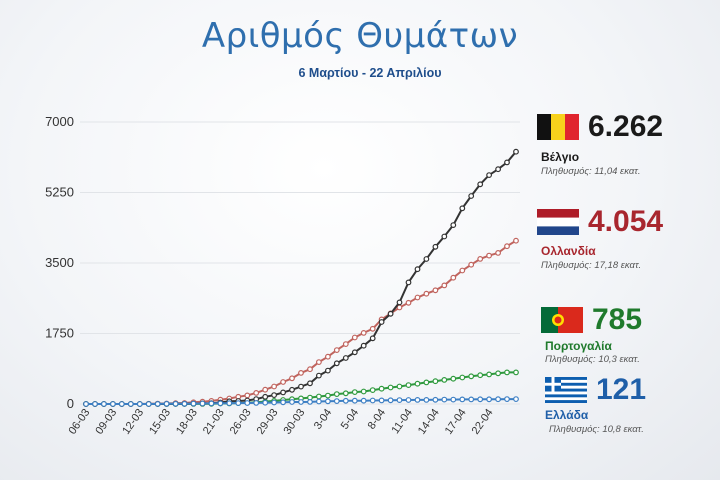 The width and height of the screenshot is (720, 480). What do you see at coordinates (59, 192) in the screenshot?
I see `y-tick-label: 5250` at bounding box center [59, 192].